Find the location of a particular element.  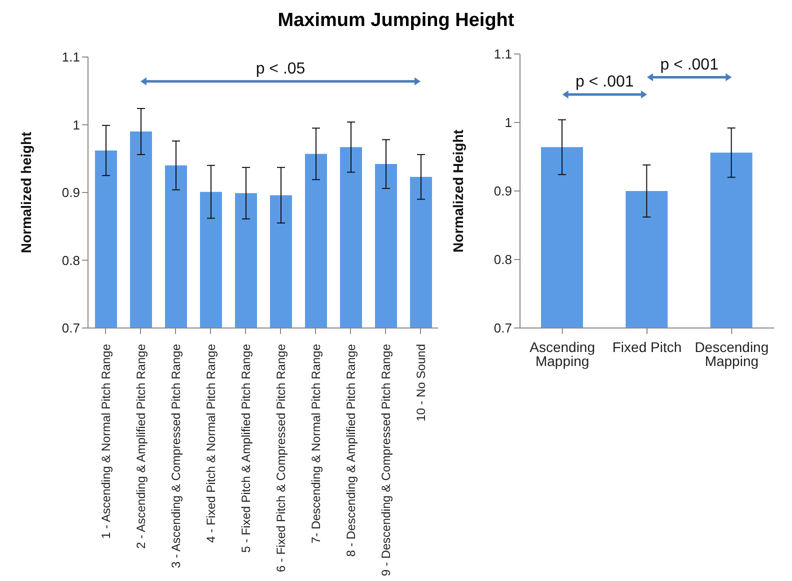

x-tick-label: Ascending Mapping is located at coordinates (563, 353).